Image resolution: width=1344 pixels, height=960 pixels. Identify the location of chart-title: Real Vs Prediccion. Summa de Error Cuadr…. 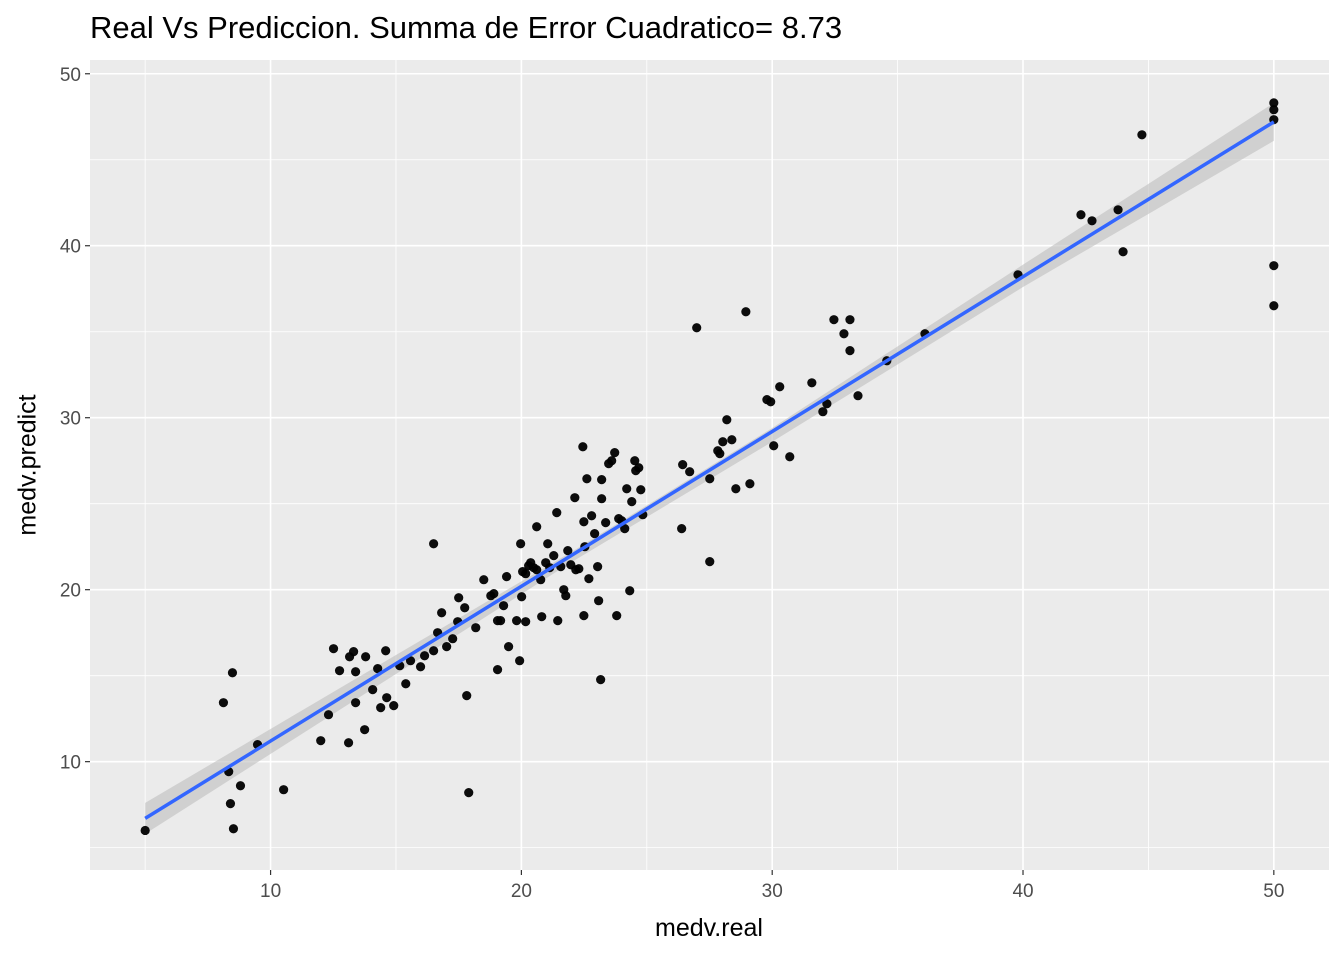
(466, 27).